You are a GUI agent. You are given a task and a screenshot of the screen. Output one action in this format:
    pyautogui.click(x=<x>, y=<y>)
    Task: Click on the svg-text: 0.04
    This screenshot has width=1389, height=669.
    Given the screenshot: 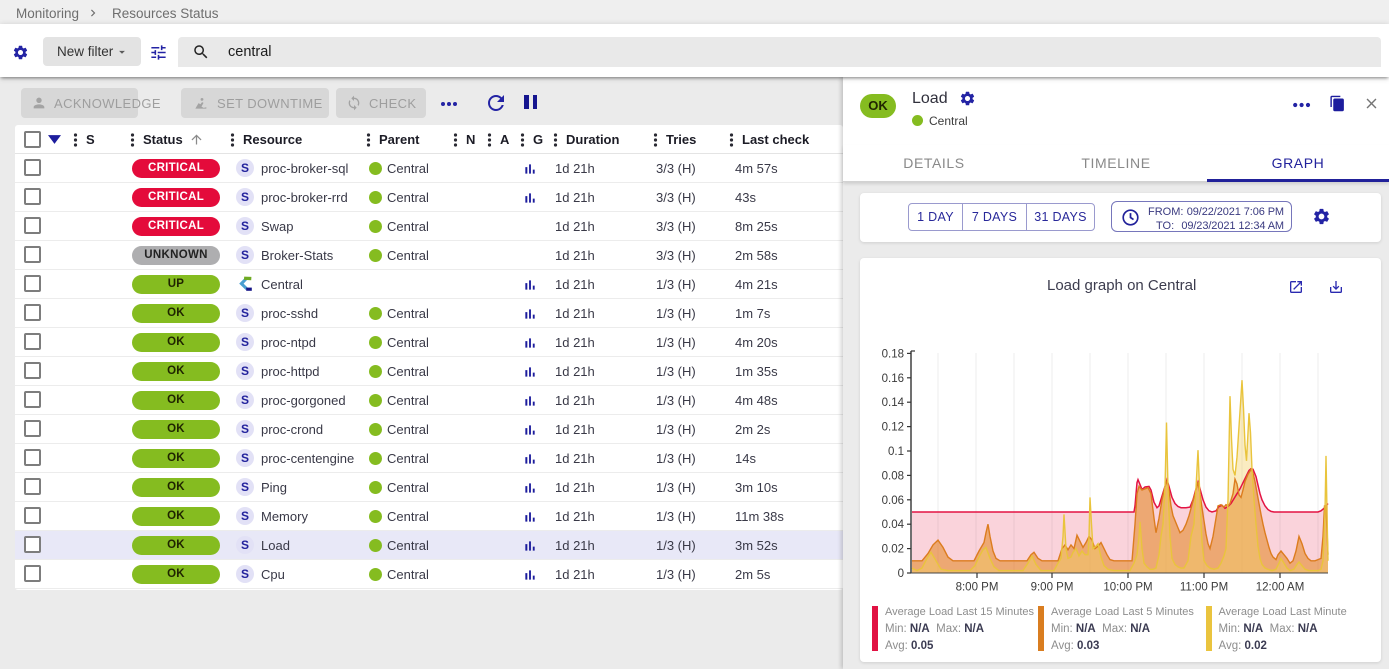 What is the action you would take?
    pyautogui.click(x=893, y=525)
    